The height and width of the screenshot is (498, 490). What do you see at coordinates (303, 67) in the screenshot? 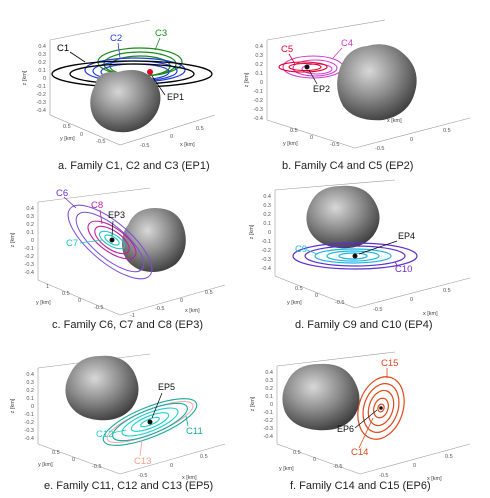
I see `family-c5-orbits` at bounding box center [303, 67].